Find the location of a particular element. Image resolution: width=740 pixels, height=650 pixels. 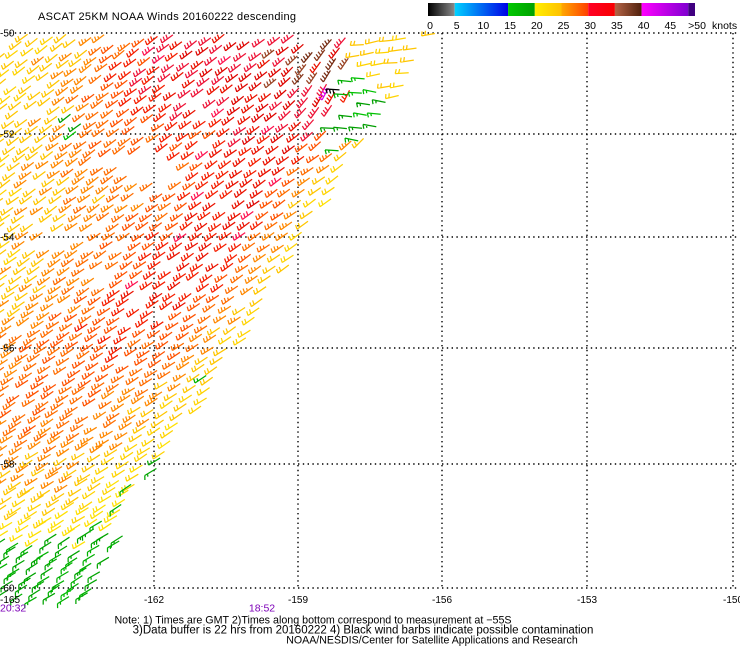

svg-text: 25 is located at coordinates (564, 26).